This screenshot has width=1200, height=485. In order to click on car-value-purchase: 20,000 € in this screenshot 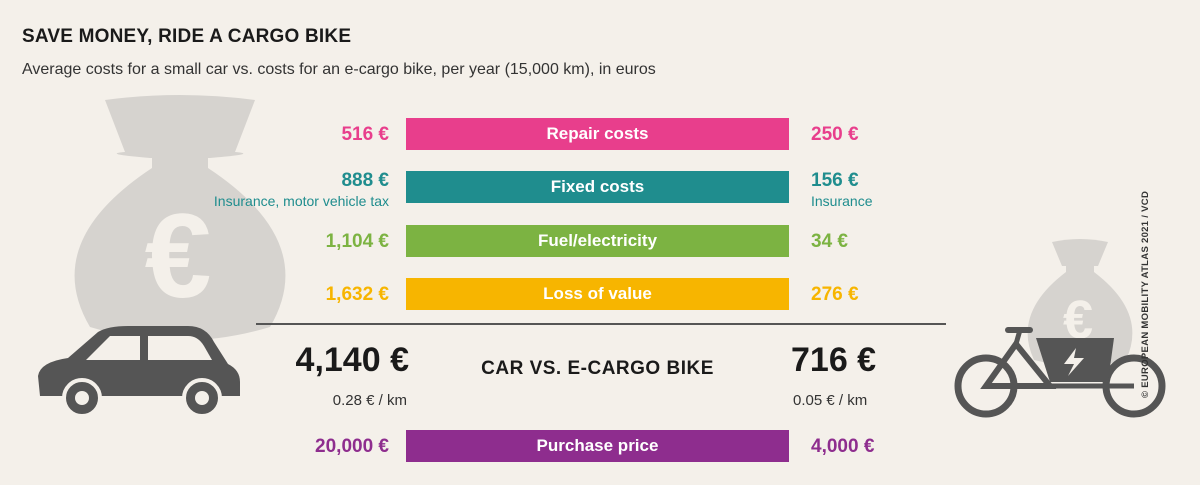, I will do `click(352, 446)`.